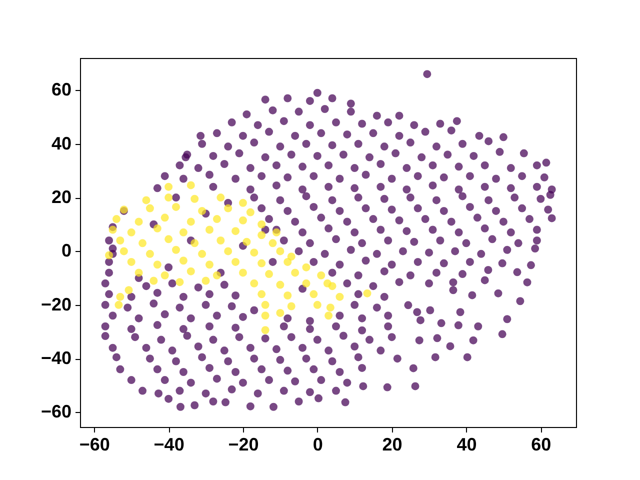 The image size is (640, 480). I want to click on y-tick-label: −20, so click(56, 304).